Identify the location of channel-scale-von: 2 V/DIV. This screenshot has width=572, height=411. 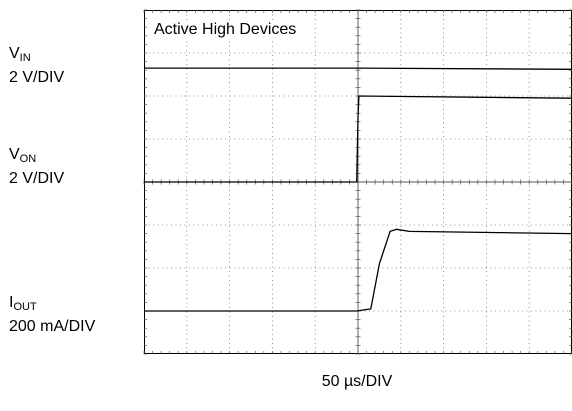
(37, 178).